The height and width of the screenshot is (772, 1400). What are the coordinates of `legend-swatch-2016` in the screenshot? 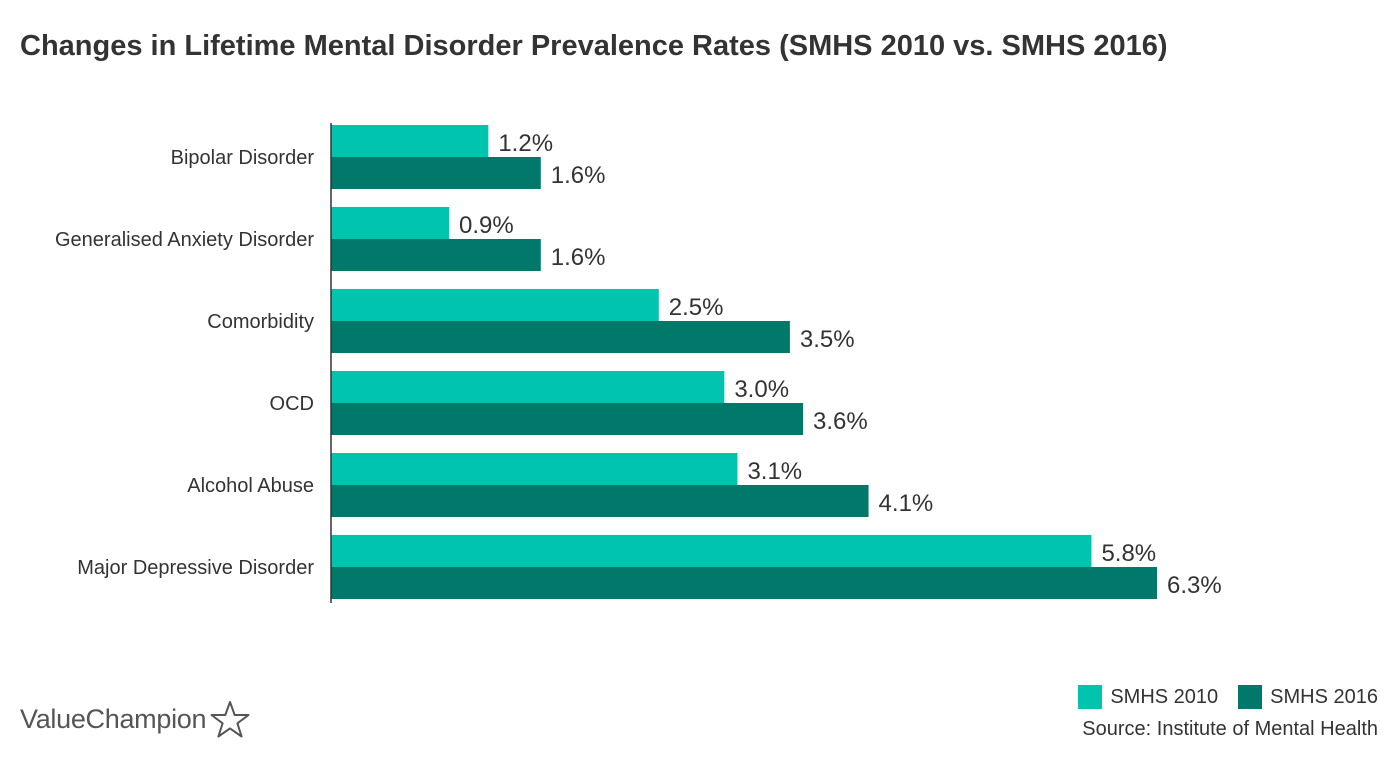 It's located at (1250, 697).